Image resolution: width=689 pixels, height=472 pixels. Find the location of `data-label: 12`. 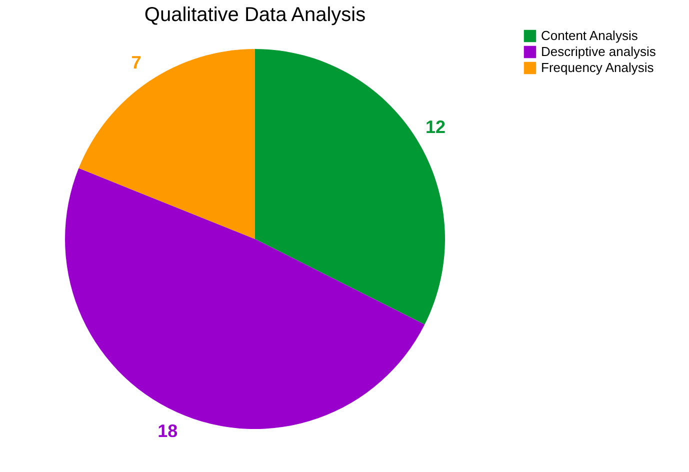

data-label: 12 is located at coordinates (436, 126).